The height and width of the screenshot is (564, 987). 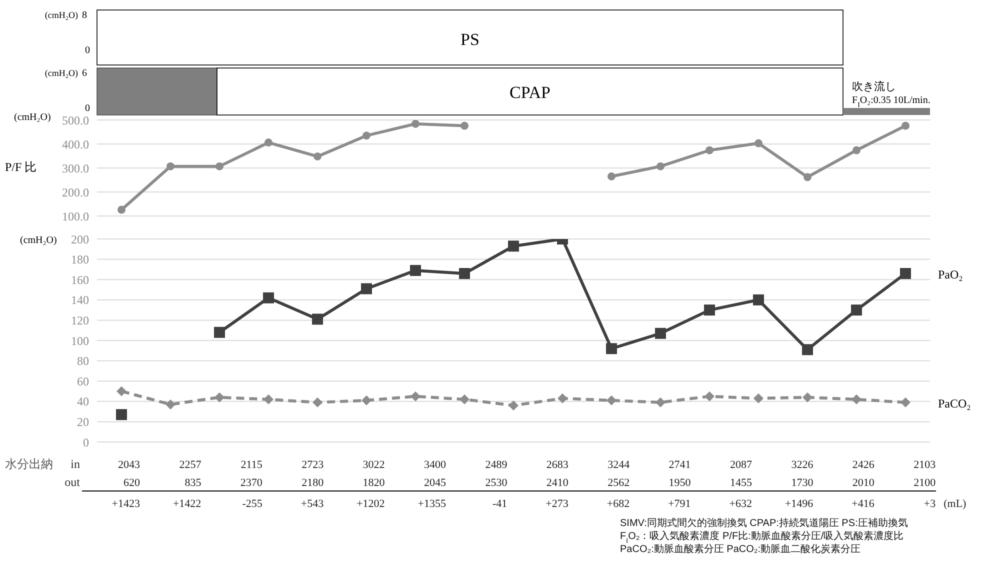 I want to click on text: F$_{I}$O₂:0.35 10L/min., so click(x=891, y=102).